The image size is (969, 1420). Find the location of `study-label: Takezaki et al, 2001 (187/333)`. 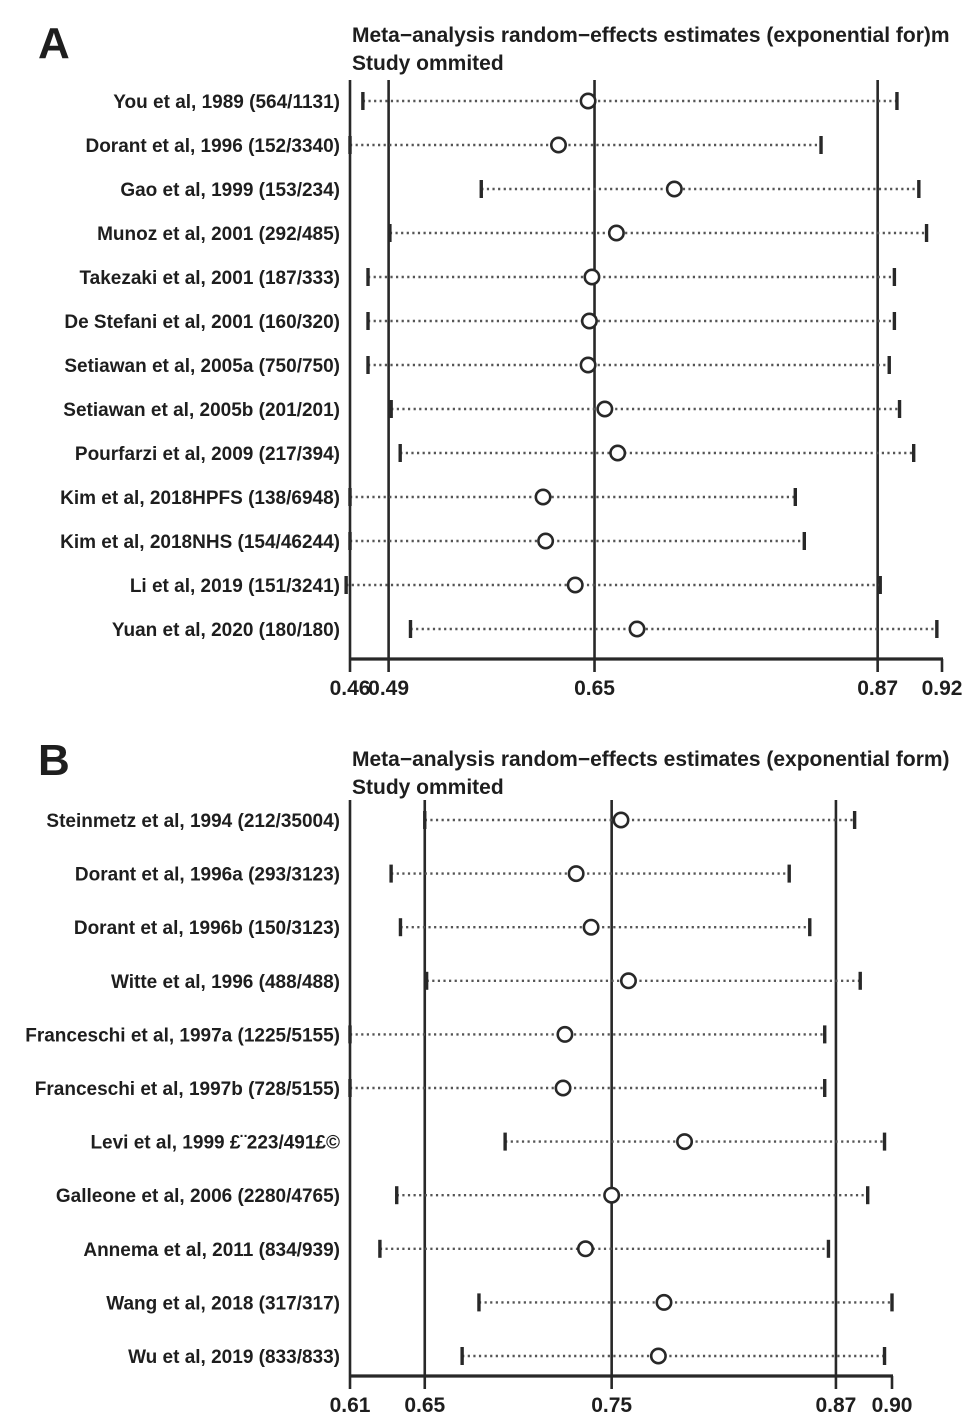

study-label: Takezaki et al, 2001 (187/333) is located at coordinates (209, 278).